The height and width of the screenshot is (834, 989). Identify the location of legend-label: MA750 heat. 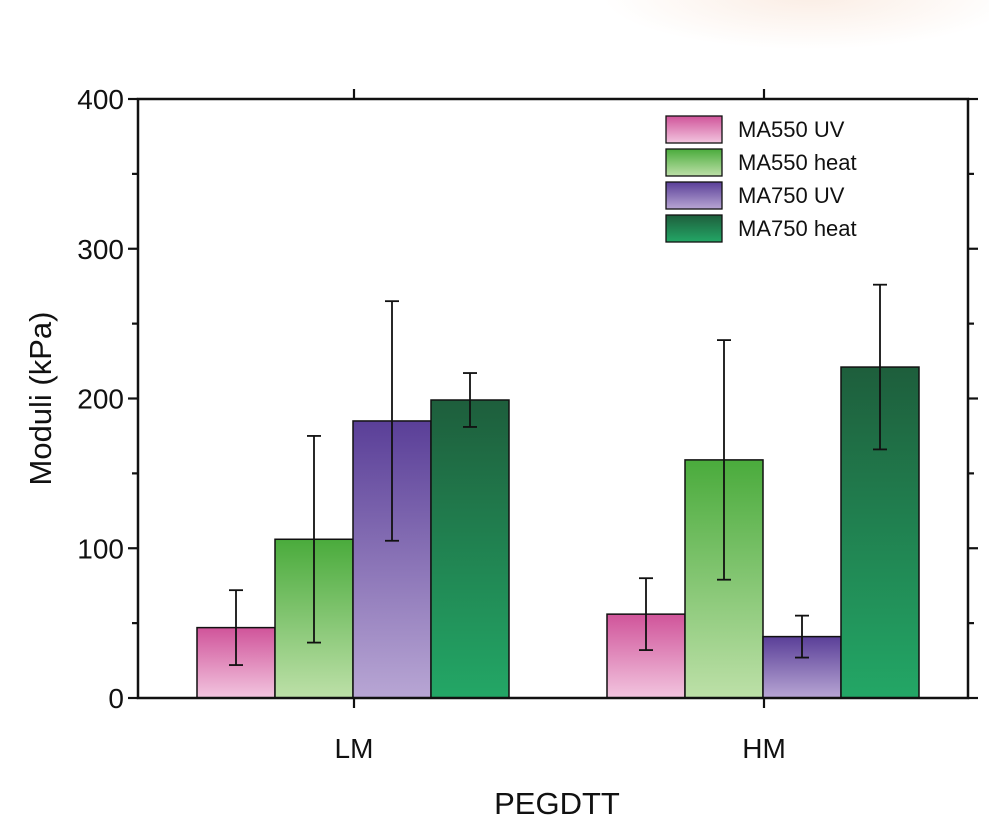
(797, 228).